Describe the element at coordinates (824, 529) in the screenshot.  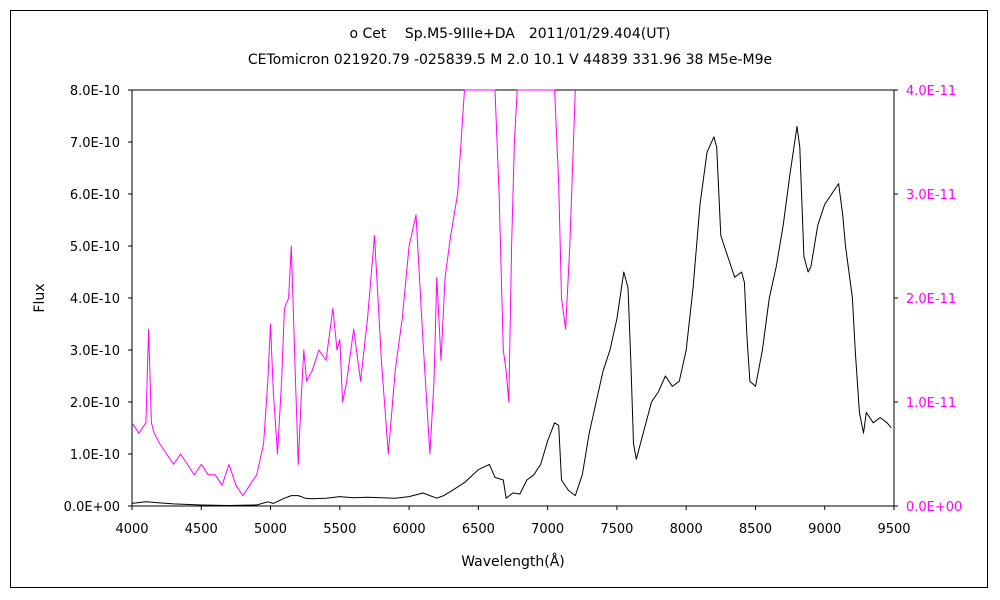
I see `x-tick-label: 9000` at that location.